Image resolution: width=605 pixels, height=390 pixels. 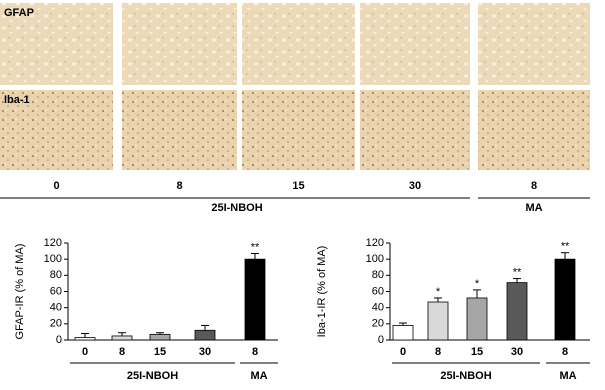 I want to click on dose-label: 0, so click(x=56, y=186).